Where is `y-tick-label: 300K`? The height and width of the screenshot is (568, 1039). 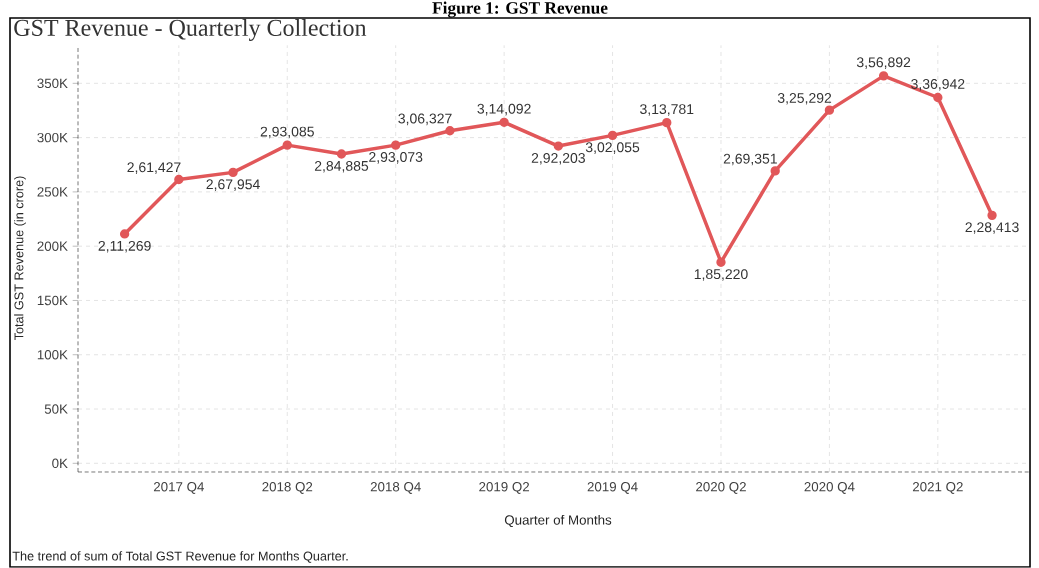
y-tick-label: 300K is located at coordinates (52, 137).